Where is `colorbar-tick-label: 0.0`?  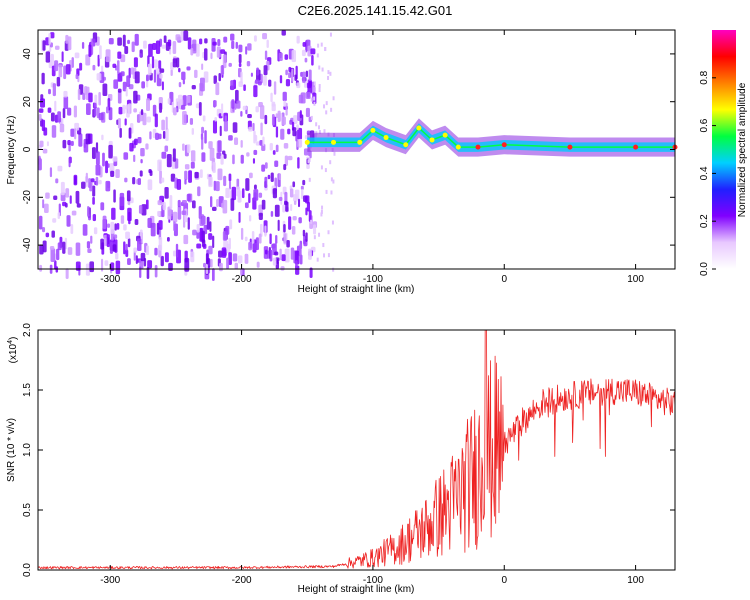
colorbar-tick-label: 0.0 is located at coordinates (704, 269).